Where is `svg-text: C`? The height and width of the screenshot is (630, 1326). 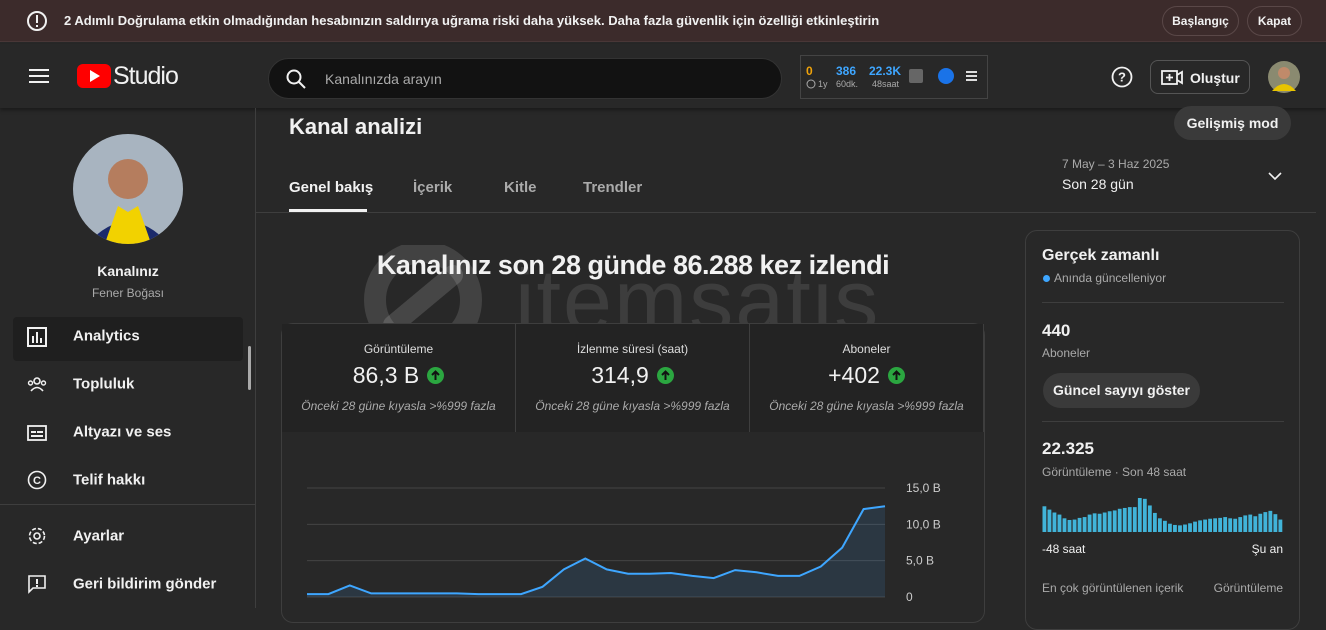 svg-text: C is located at coordinates (37, 481).